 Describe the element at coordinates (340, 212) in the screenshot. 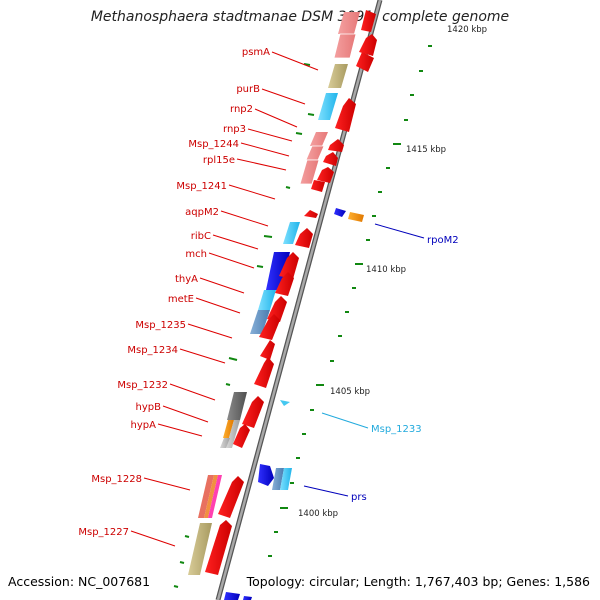

I see `gene-arrow-rpom2` at that location.